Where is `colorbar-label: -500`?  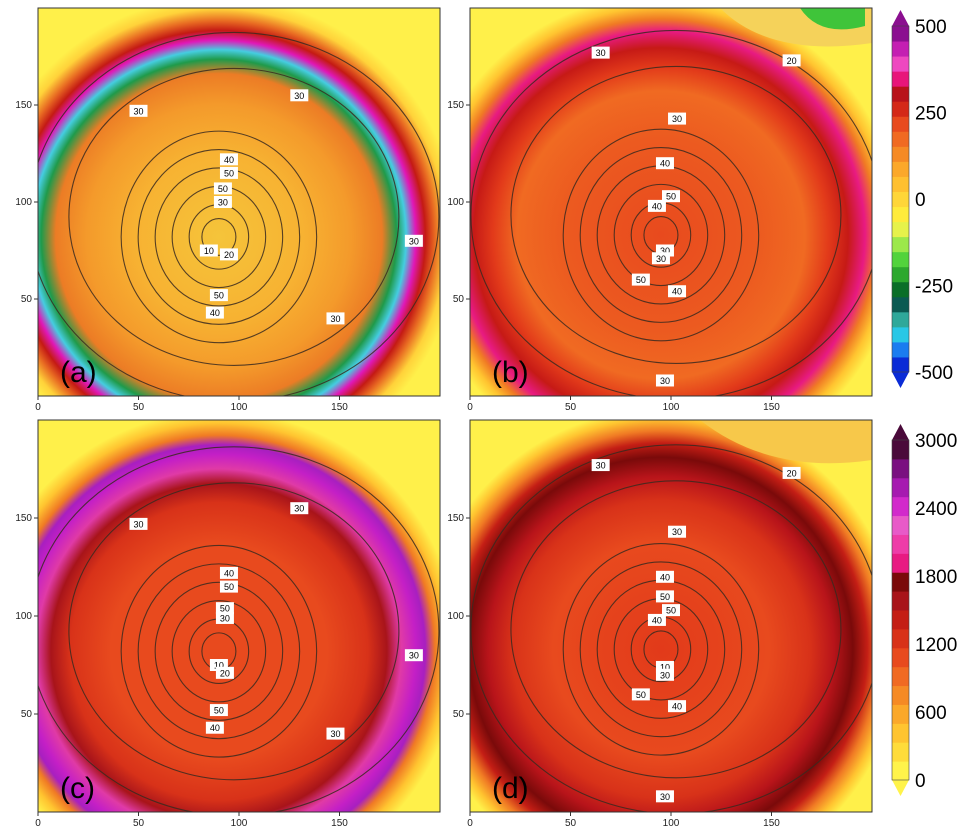
colorbar-label: -500 is located at coordinates (934, 373).